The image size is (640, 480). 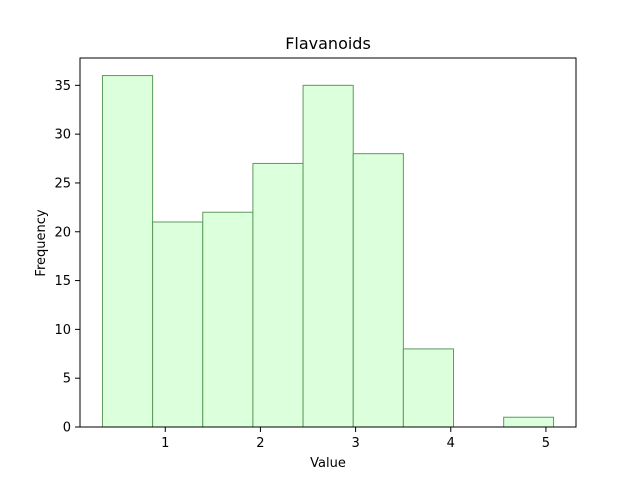 I want to click on y-tick-label: 20, so click(x=62, y=232).